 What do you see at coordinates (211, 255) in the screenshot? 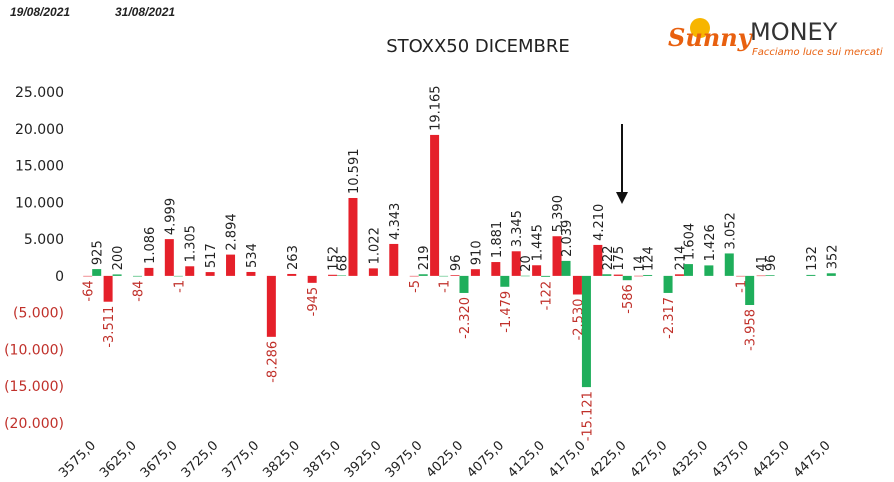
I see `data-label: 517` at bounding box center [211, 255].